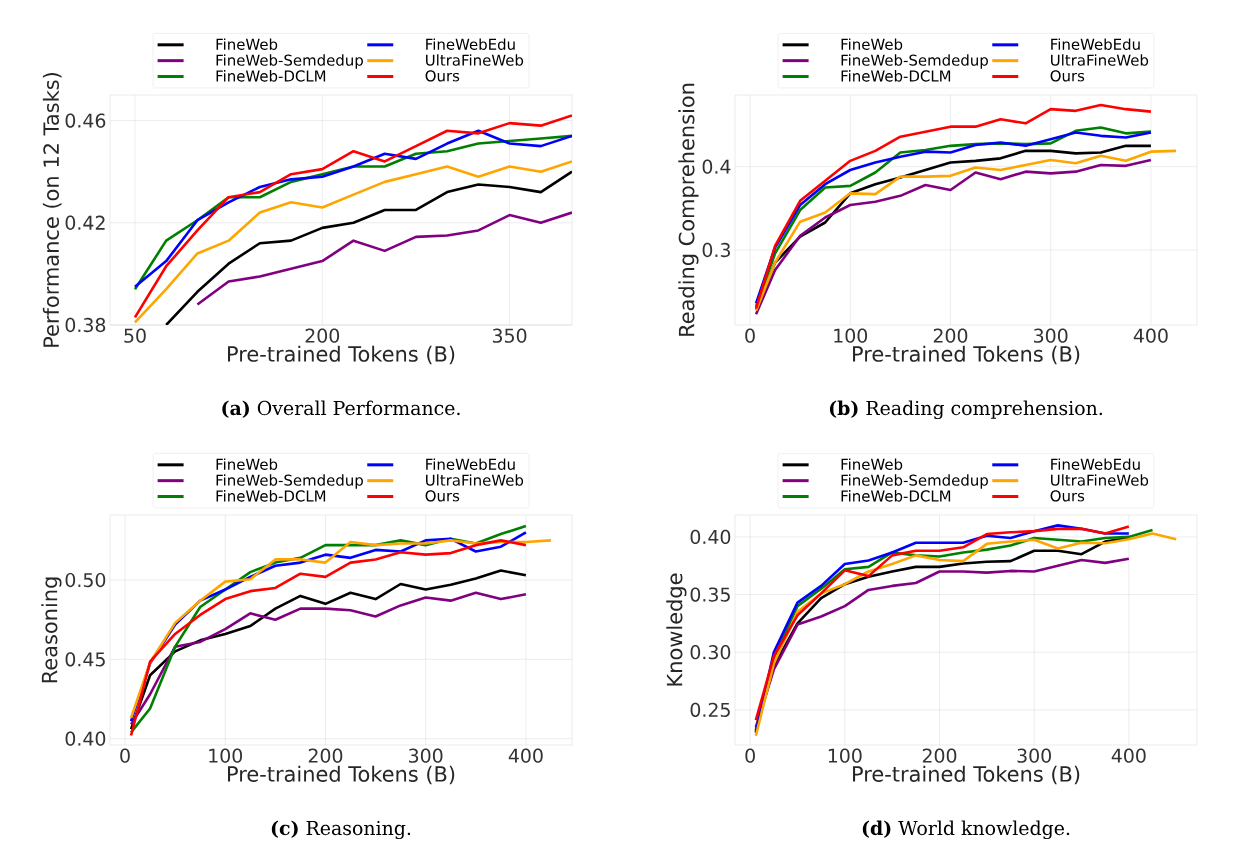  I want to click on y-tick-label: 0.42, so click(85, 222).